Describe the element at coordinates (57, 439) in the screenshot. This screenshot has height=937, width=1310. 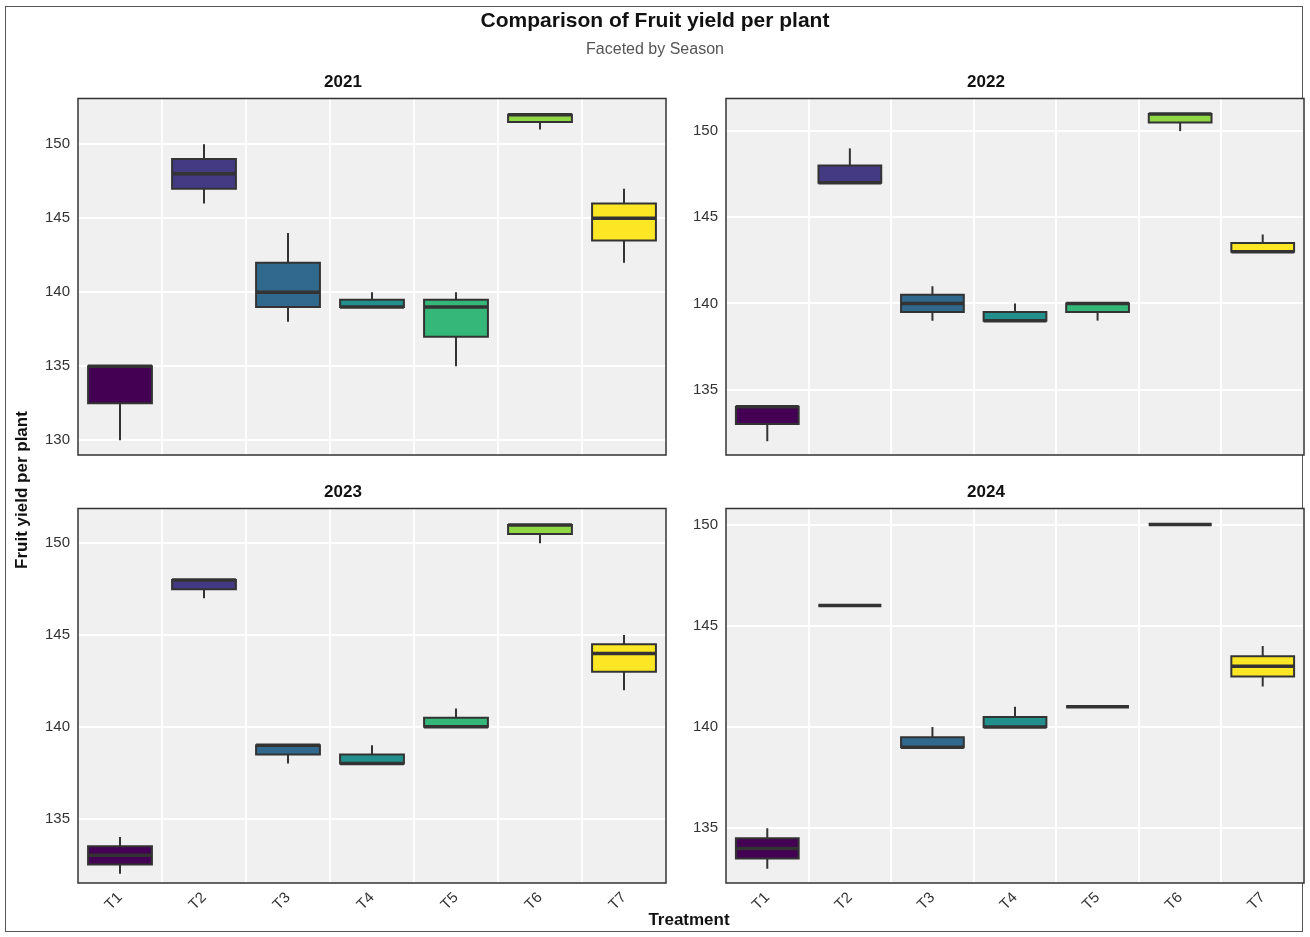
I see `y-tick-label: 130` at that location.